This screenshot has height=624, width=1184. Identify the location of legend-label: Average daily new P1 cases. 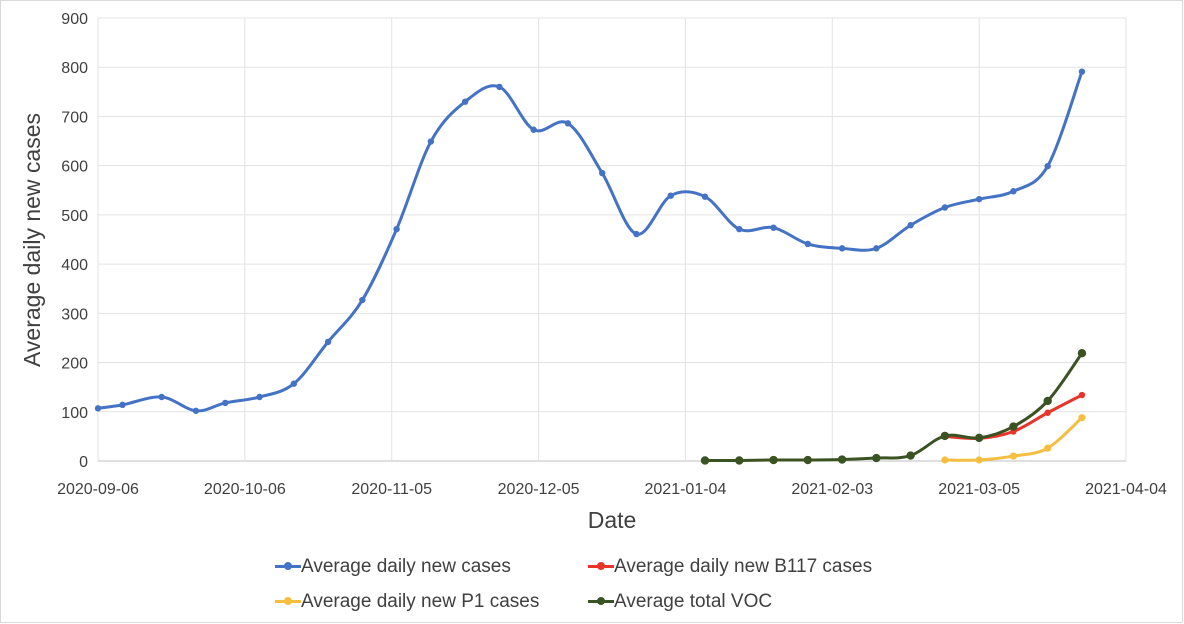
(420, 601).